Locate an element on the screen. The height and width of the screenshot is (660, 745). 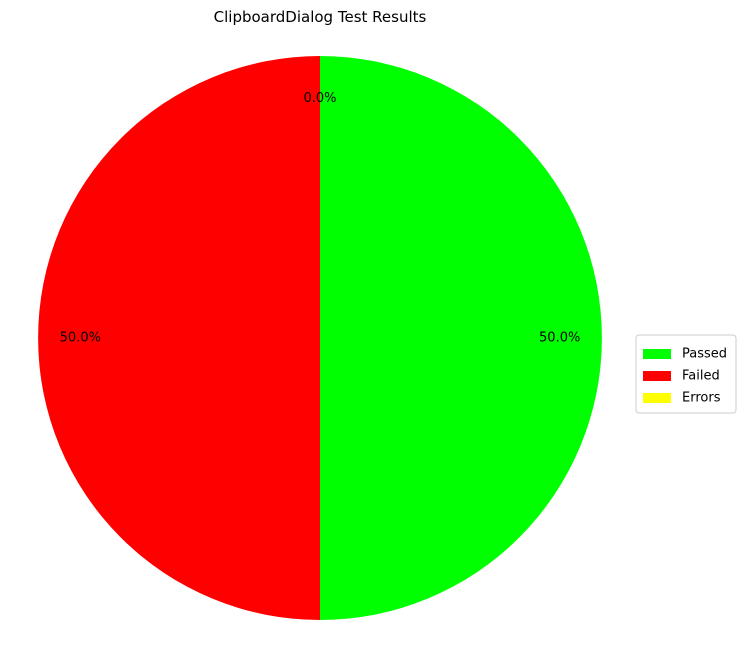
legend-label-failed: Failed is located at coordinates (701, 376).